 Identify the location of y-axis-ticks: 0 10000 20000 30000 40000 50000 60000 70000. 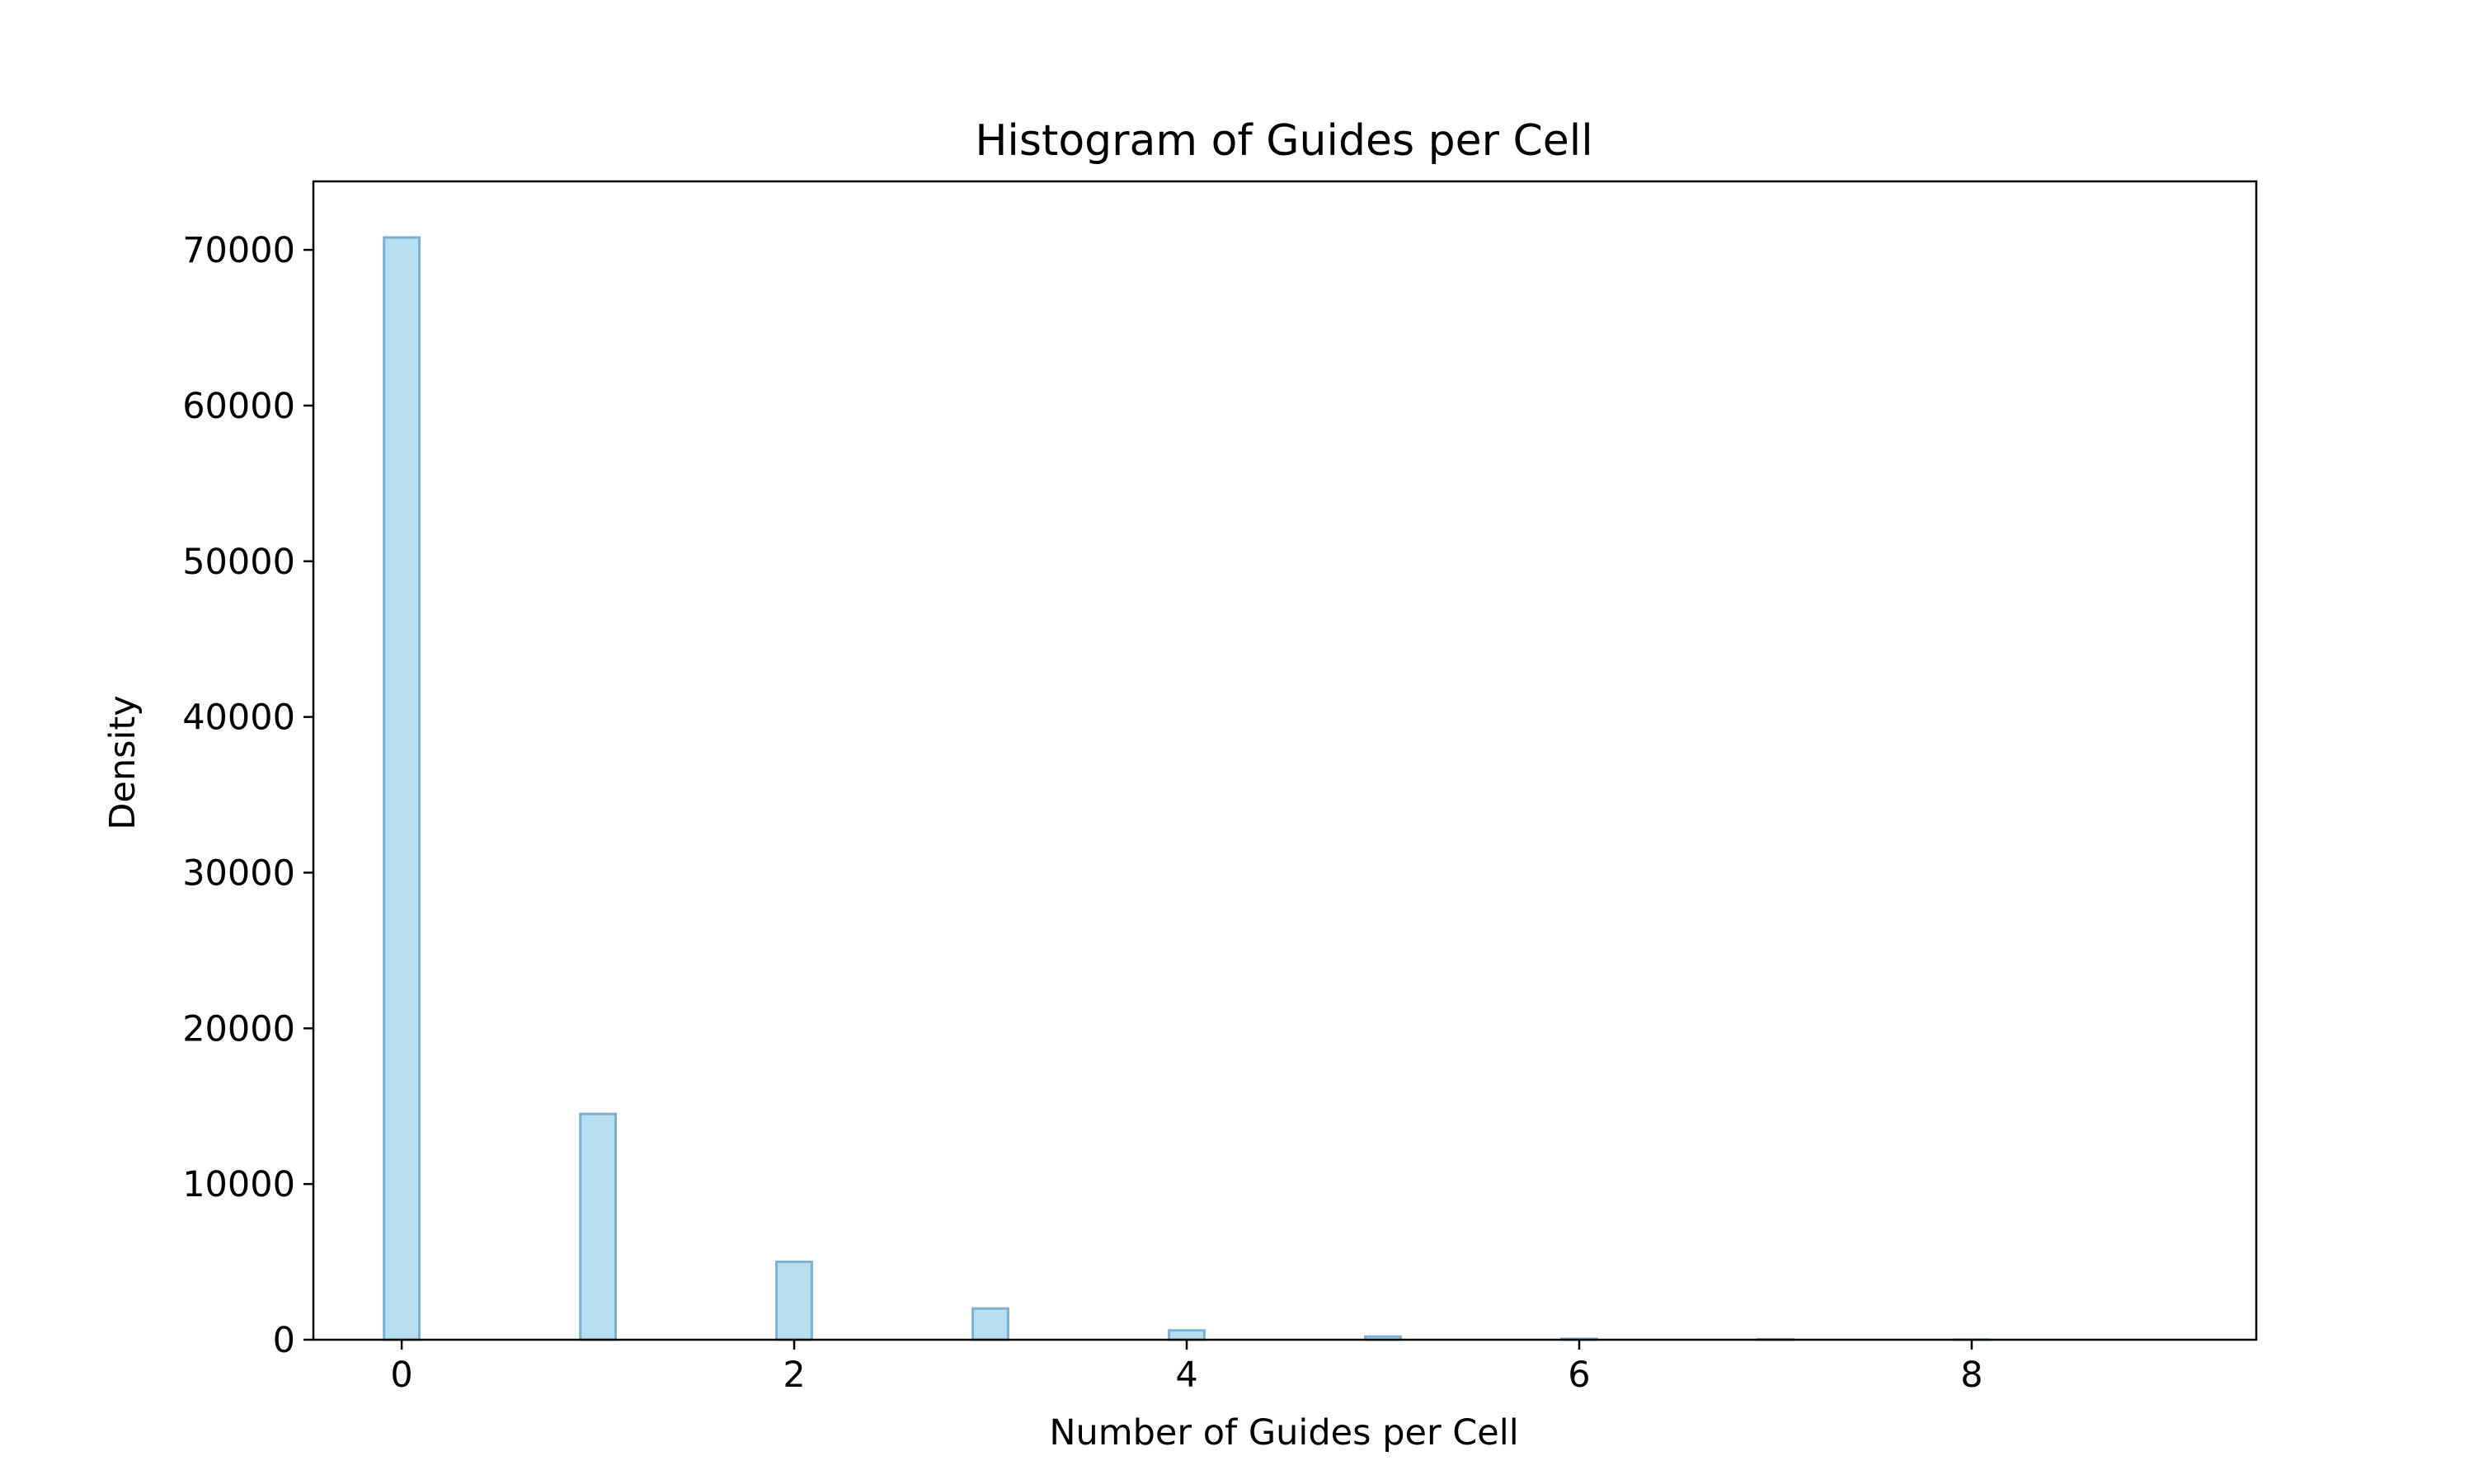
(247, 796).